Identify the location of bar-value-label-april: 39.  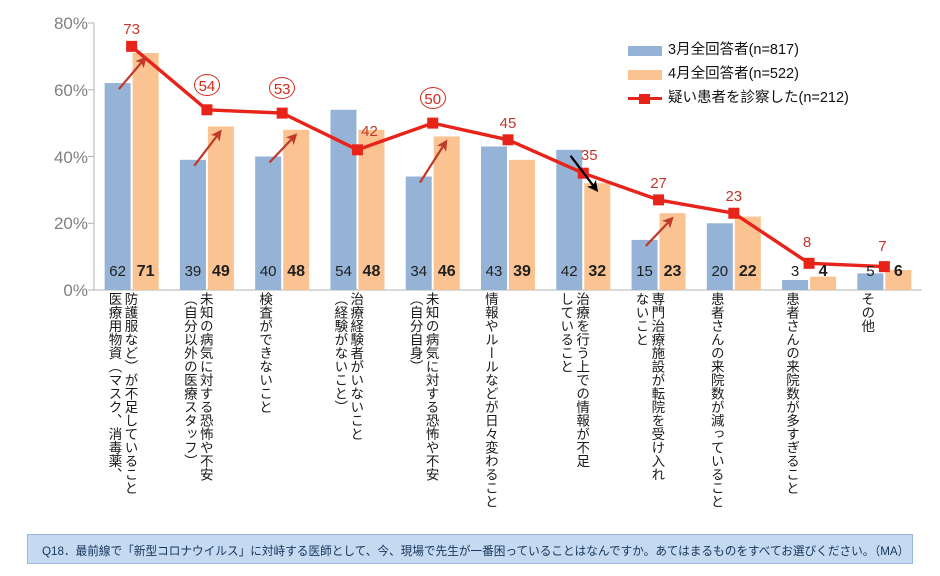
(522, 271).